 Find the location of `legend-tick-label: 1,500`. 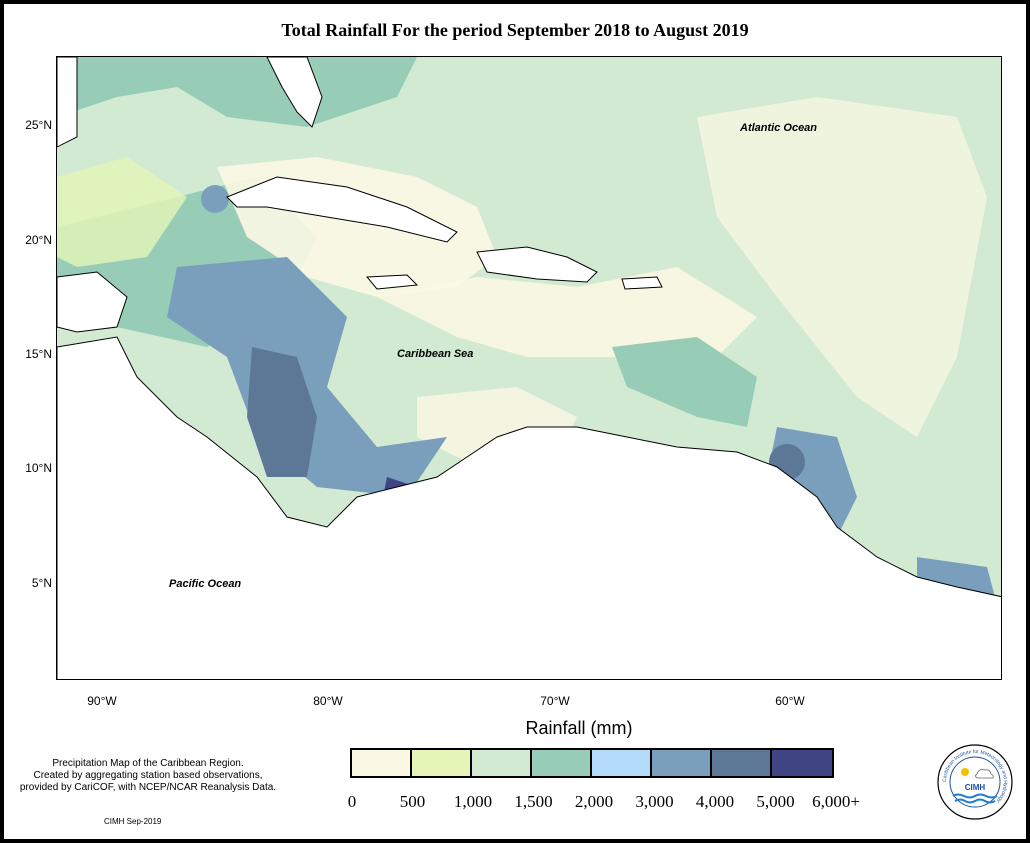

legend-tick-label: 1,500 is located at coordinates (533, 801).